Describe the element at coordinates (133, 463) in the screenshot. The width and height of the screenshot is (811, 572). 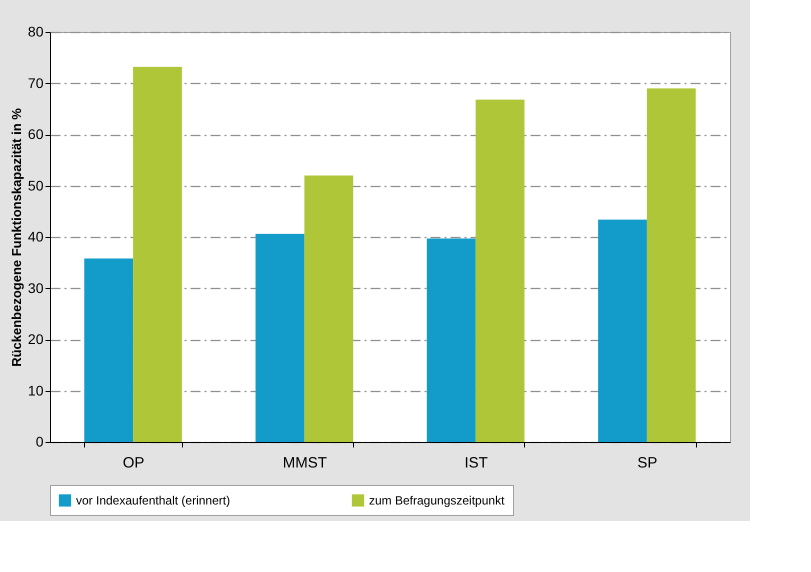
I see `x-tick-label: OP` at that location.